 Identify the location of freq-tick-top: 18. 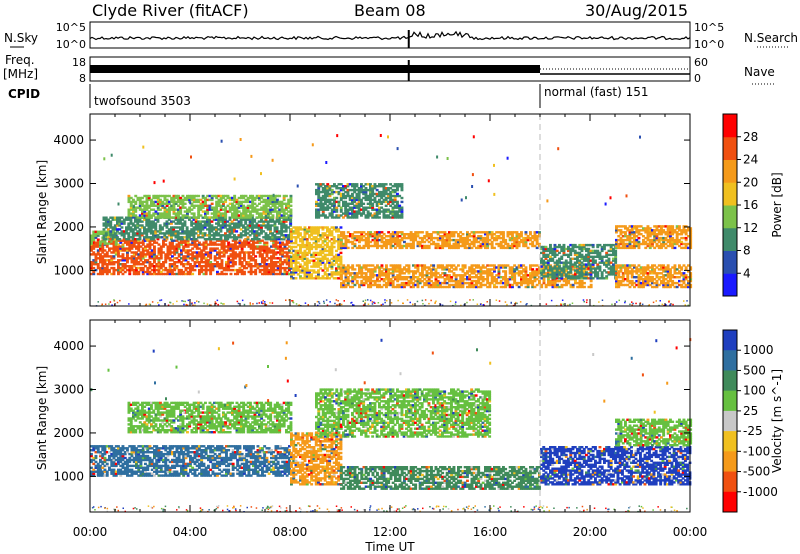
(79, 62).